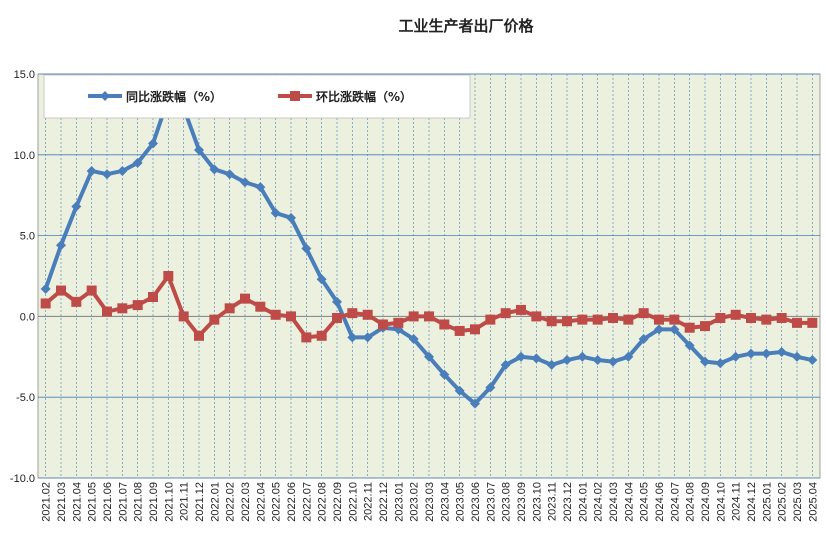 Image resolution: width=826 pixels, height=556 pixels. I want to click on x-tick-label: 2023.12, so click(568, 502).